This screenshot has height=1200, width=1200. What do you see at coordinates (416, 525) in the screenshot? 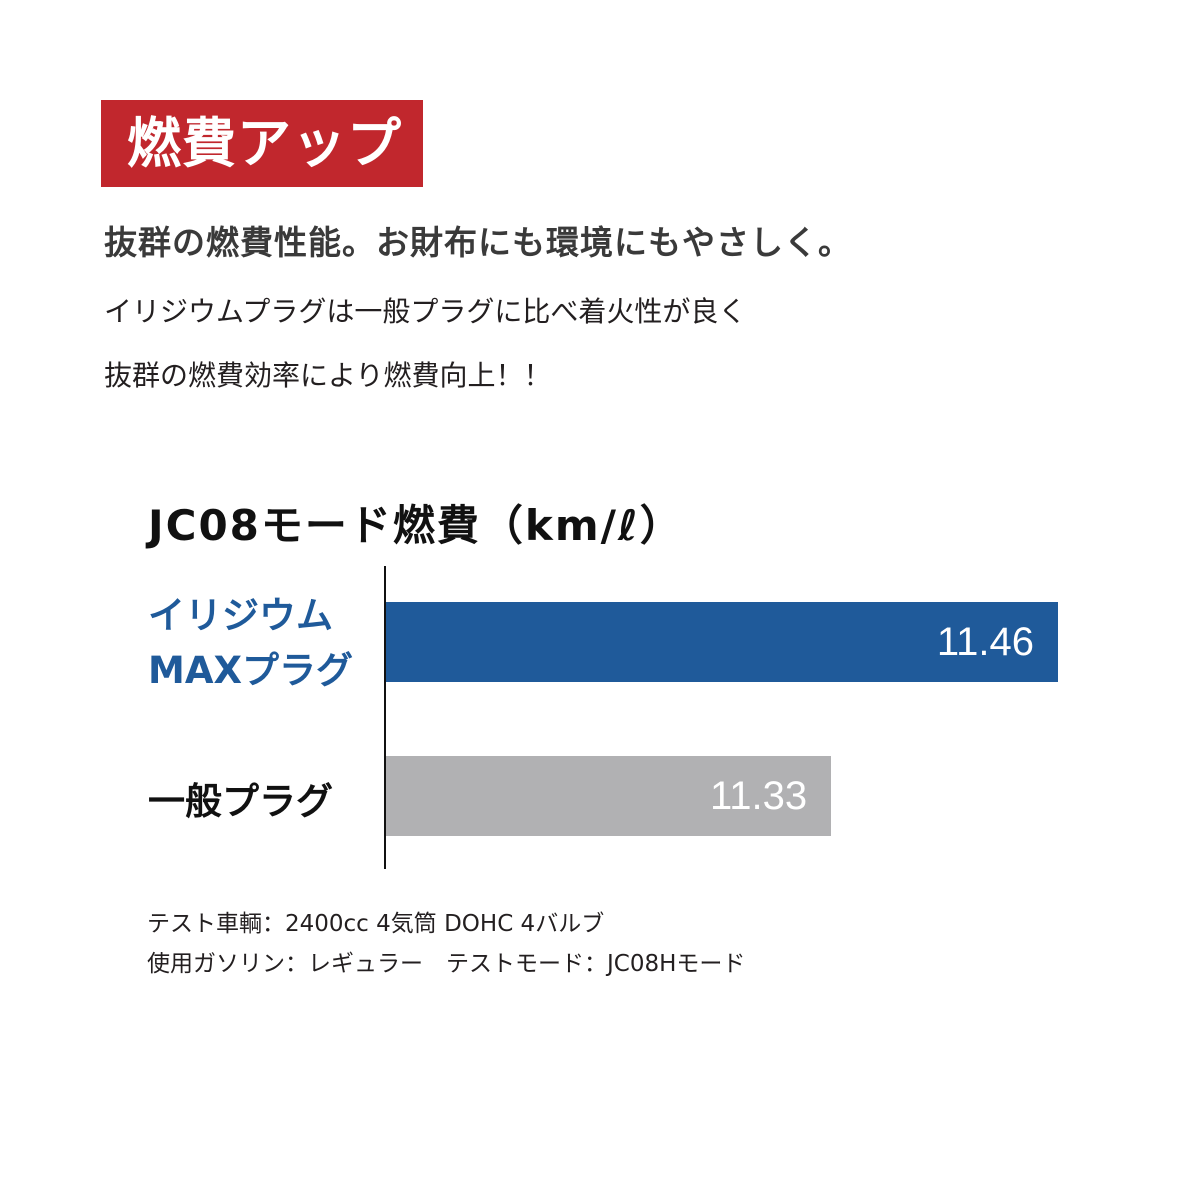
I see `chart-title: JC08モード燃費（km/ℓ）` at bounding box center [416, 525].